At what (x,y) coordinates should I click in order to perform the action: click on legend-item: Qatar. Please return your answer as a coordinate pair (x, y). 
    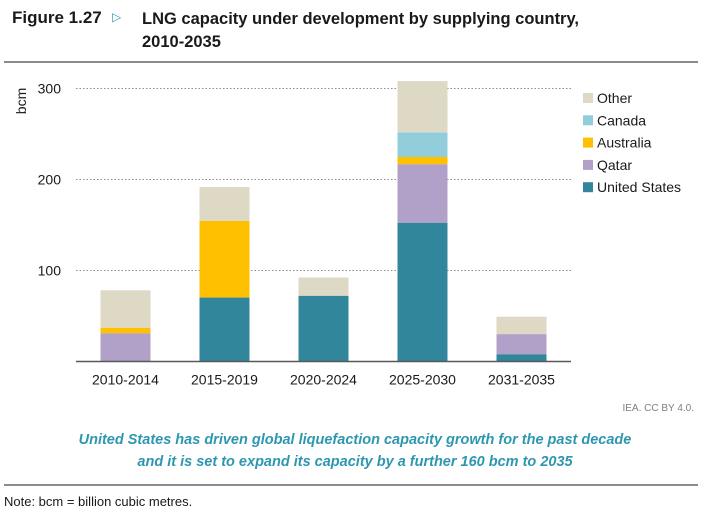
    Looking at the image, I should click on (607, 165).